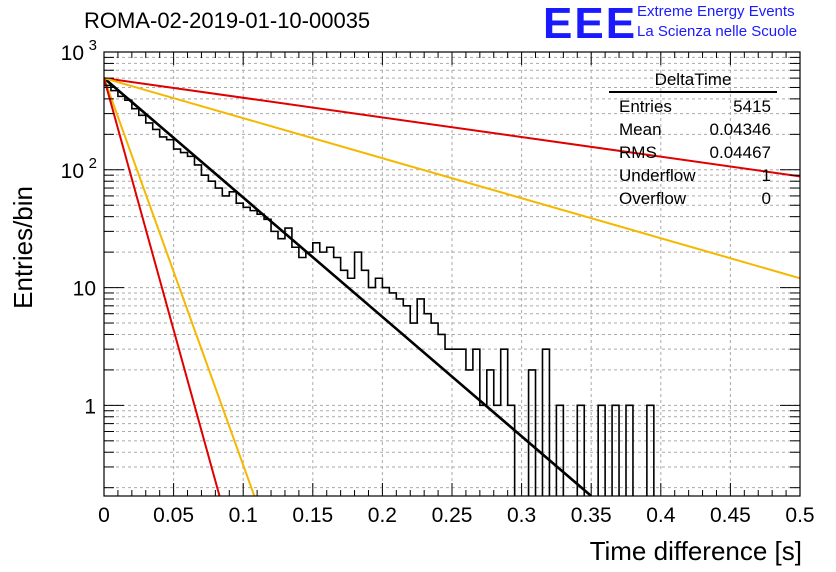 This screenshot has height=572, width=836. What do you see at coordinates (661, 515) in the screenshot?
I see `x-tick-label: 0.4` at bounding box center [661, 515].